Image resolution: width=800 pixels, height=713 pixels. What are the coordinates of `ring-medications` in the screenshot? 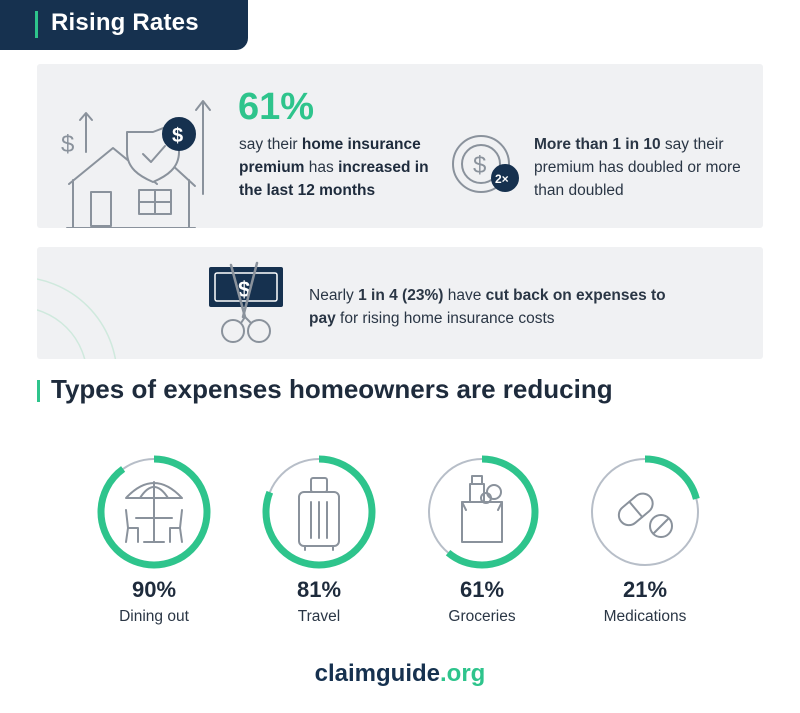 It's located at (645, 512).